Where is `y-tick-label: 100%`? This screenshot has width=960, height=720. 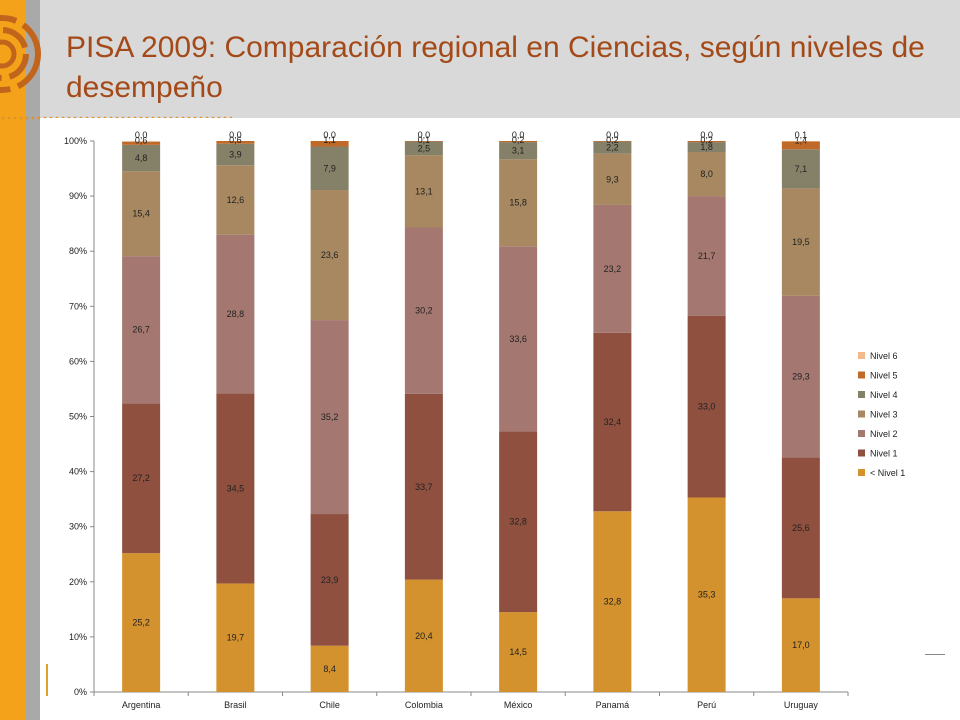
y-tick-label: 100% is located at coordinates (75, 141).